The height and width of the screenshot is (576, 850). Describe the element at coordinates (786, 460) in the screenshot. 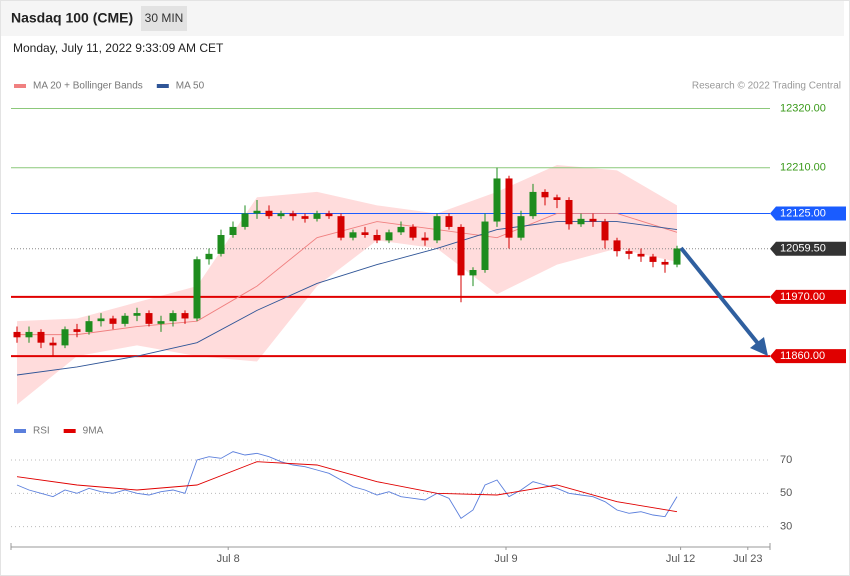

I see `y-tick-label: 70` at that location.